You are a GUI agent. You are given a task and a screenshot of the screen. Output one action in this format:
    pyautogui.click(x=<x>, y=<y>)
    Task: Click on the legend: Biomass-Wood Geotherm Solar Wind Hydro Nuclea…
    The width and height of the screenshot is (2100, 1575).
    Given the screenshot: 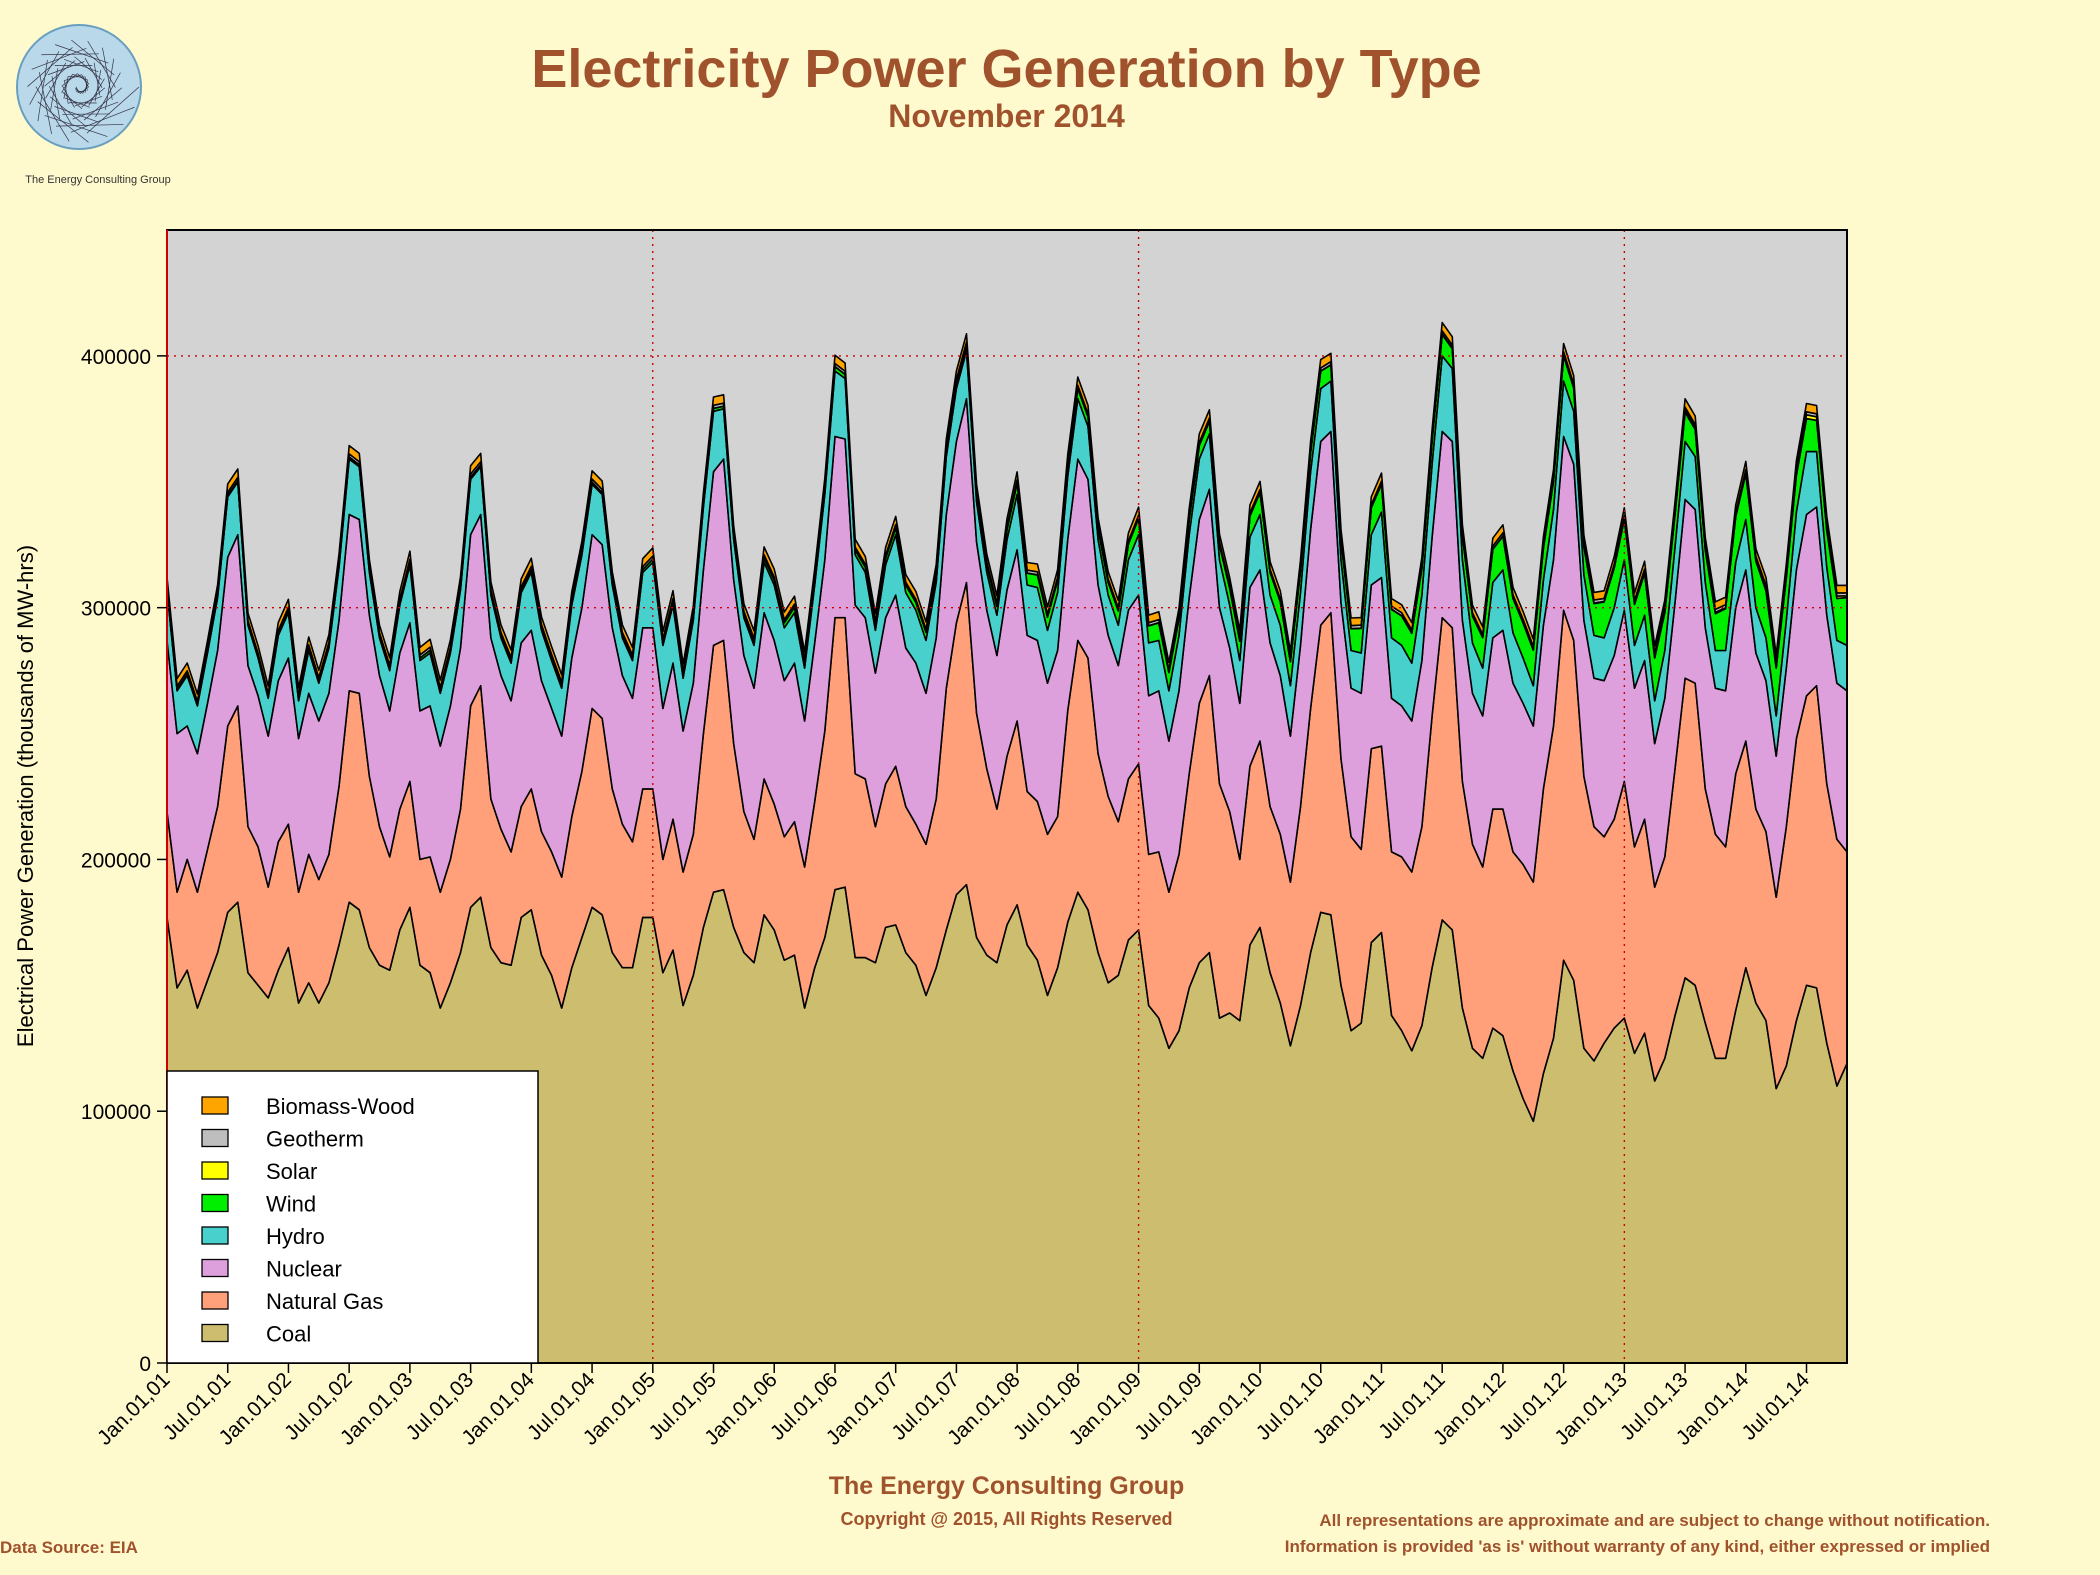 What is the action you would take?
    pyautogui.click(x=352, y=1217)
    